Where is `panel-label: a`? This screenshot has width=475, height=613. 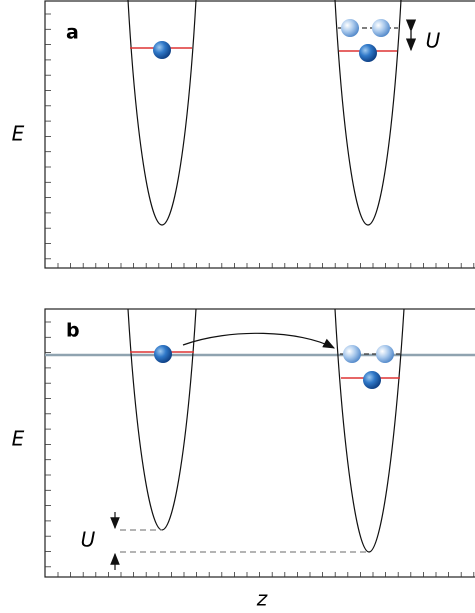 panel-label: a is located at coordinates (72, 33).